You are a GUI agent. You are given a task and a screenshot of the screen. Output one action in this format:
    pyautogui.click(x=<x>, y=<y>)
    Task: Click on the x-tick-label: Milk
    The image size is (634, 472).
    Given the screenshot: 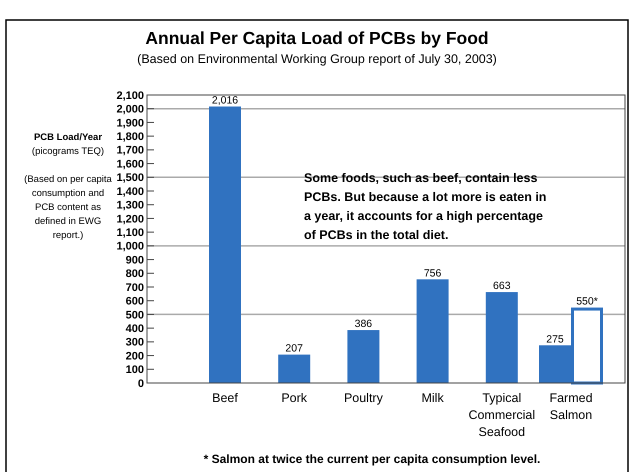 What is the action you would take?
    pyautogui.click(x=432, y=398)
    